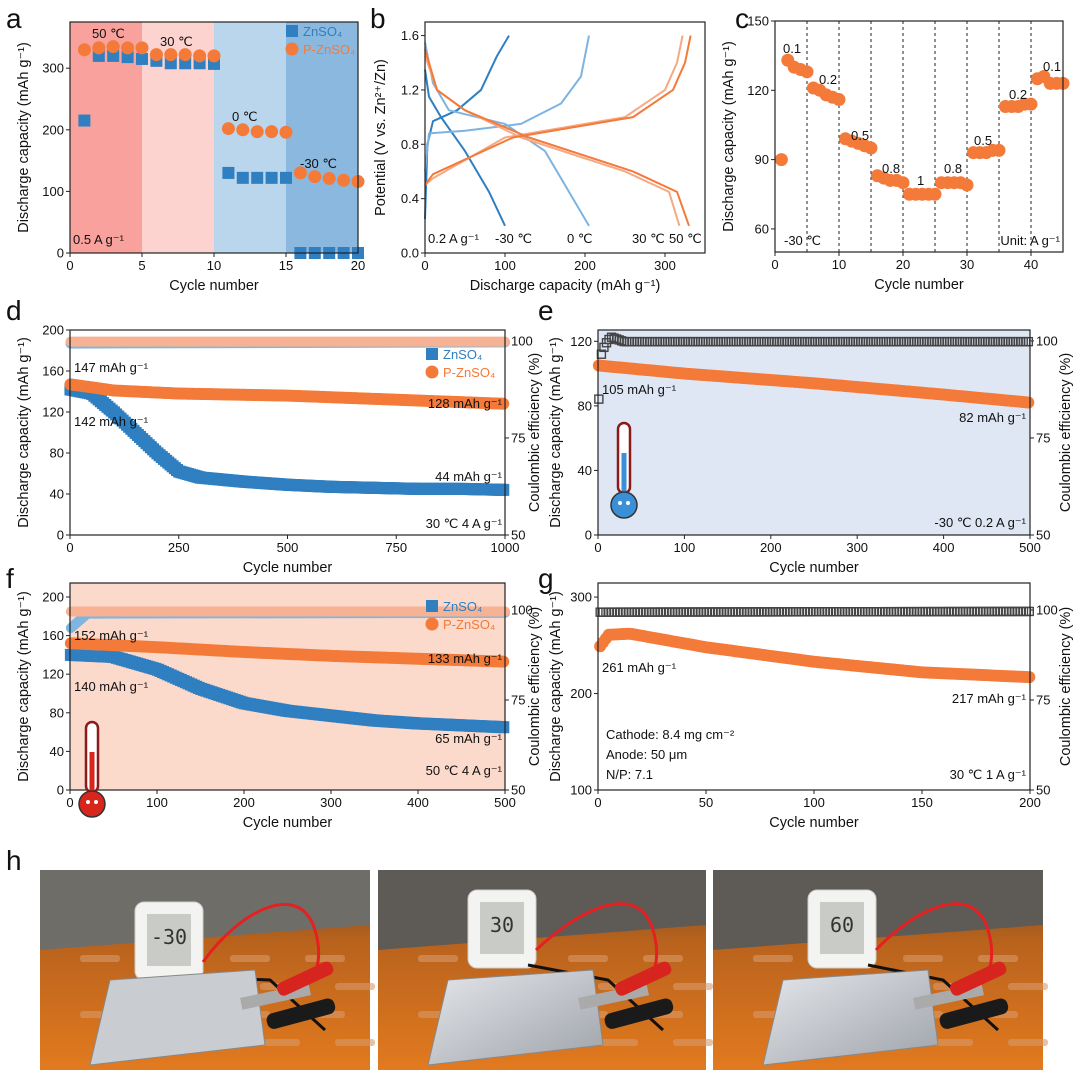 The height and width of the screenshot is (1075, 1080). What do you see at coordinates (546, 578) in the screenshot?
I see `panel-label-g: g` at bounding box center [546, 578].